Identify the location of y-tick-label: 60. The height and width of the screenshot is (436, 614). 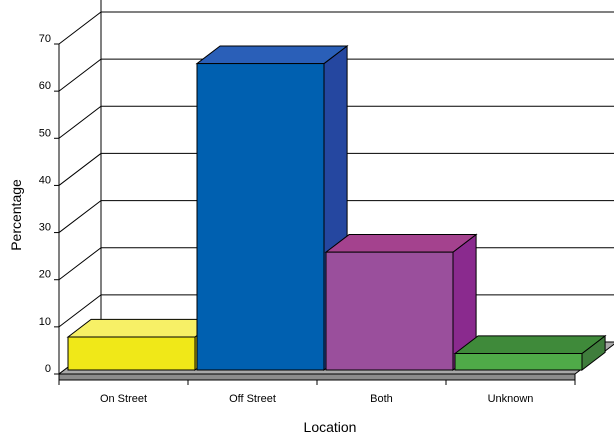
(45, 86).